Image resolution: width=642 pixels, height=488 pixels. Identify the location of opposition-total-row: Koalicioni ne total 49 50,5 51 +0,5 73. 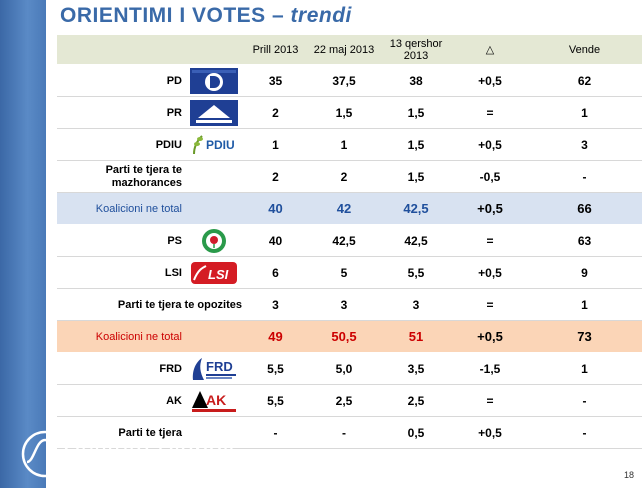
(349, 336).